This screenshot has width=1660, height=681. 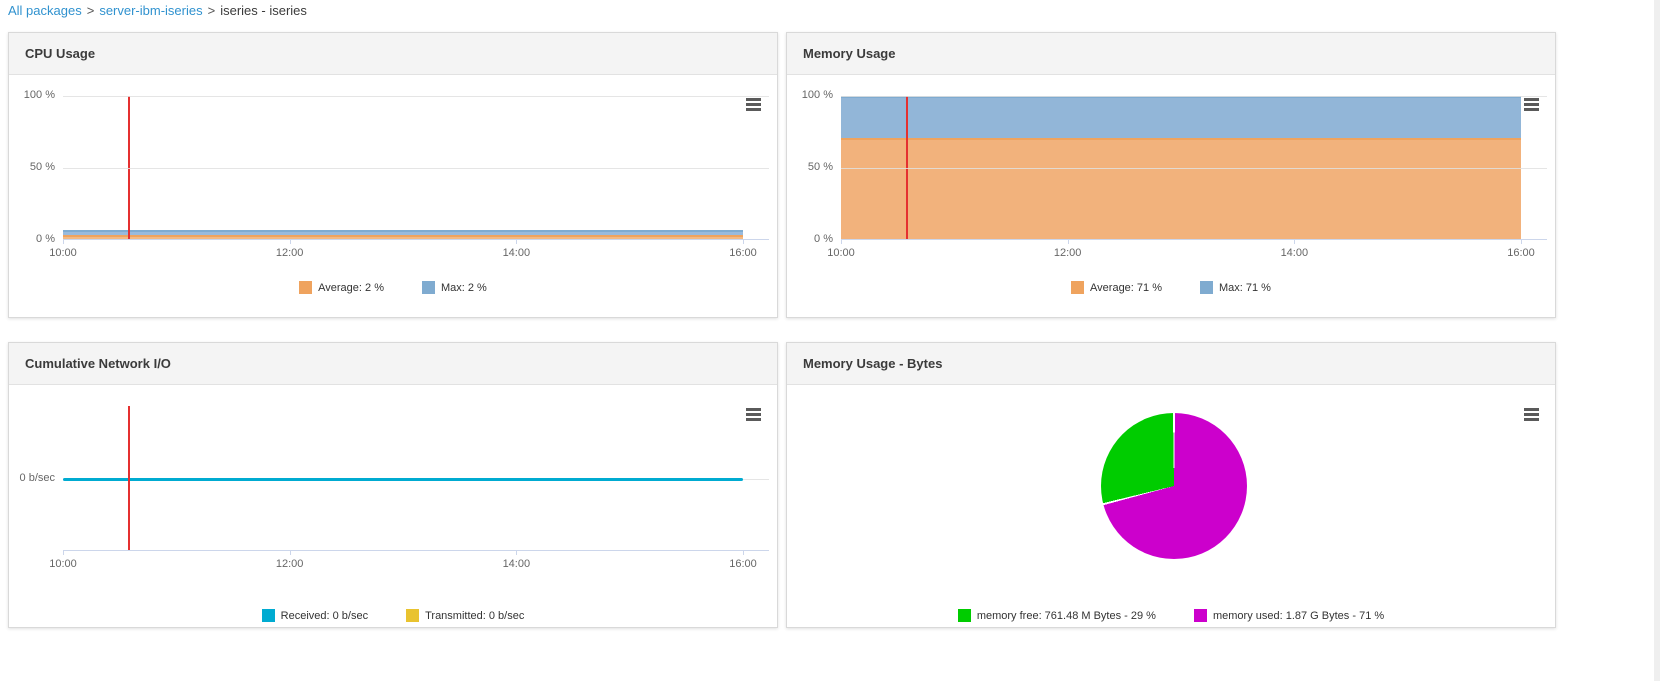 I want to click on legend-item-average: Average: 2 %, so click(x=341, y=287).